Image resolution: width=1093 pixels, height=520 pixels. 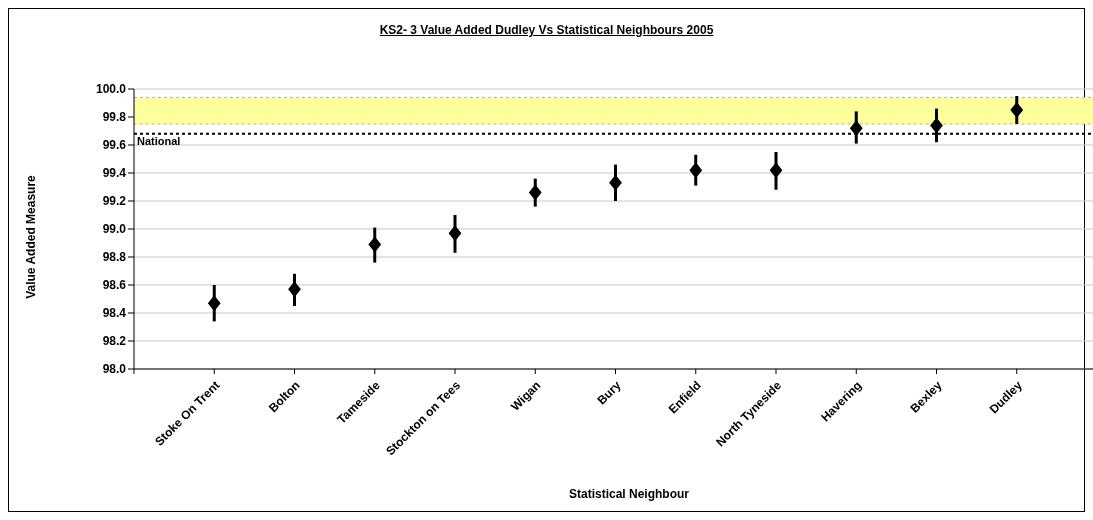 I want to click on y-tick-label: 99.8, so click(x=114, y=117).